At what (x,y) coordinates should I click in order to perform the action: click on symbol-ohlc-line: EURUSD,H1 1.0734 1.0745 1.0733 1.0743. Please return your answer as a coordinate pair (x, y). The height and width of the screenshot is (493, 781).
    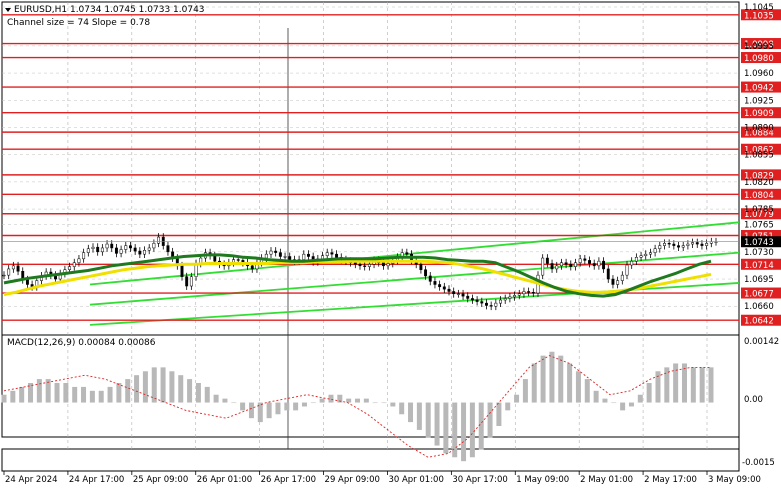
    Looking at the image, I should click on (109, 10).